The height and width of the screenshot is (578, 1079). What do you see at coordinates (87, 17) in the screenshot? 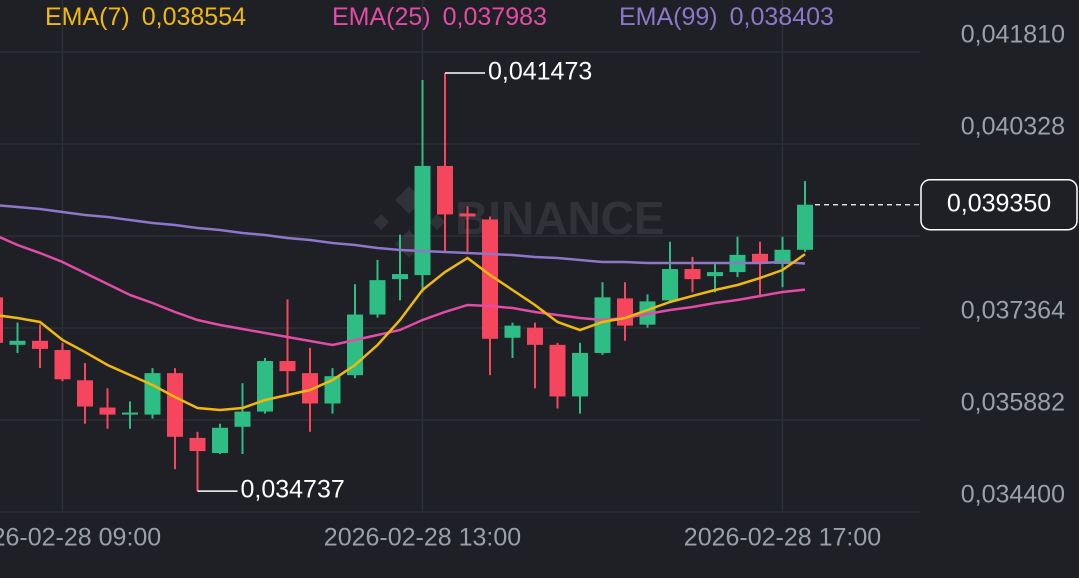
I see `legend-name: EMA(7)` at bounding box center [87, 17].